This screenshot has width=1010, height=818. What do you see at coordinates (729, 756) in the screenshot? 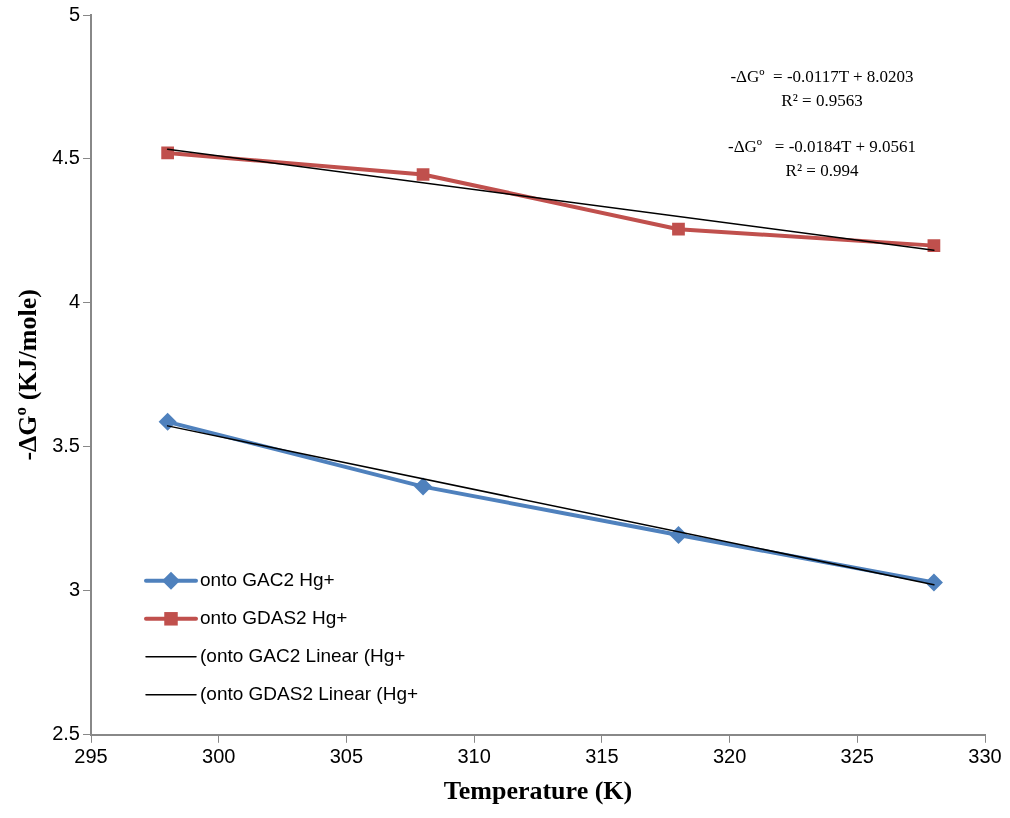
I see `x-tick-label: 320` at bounding box center [729, 756].